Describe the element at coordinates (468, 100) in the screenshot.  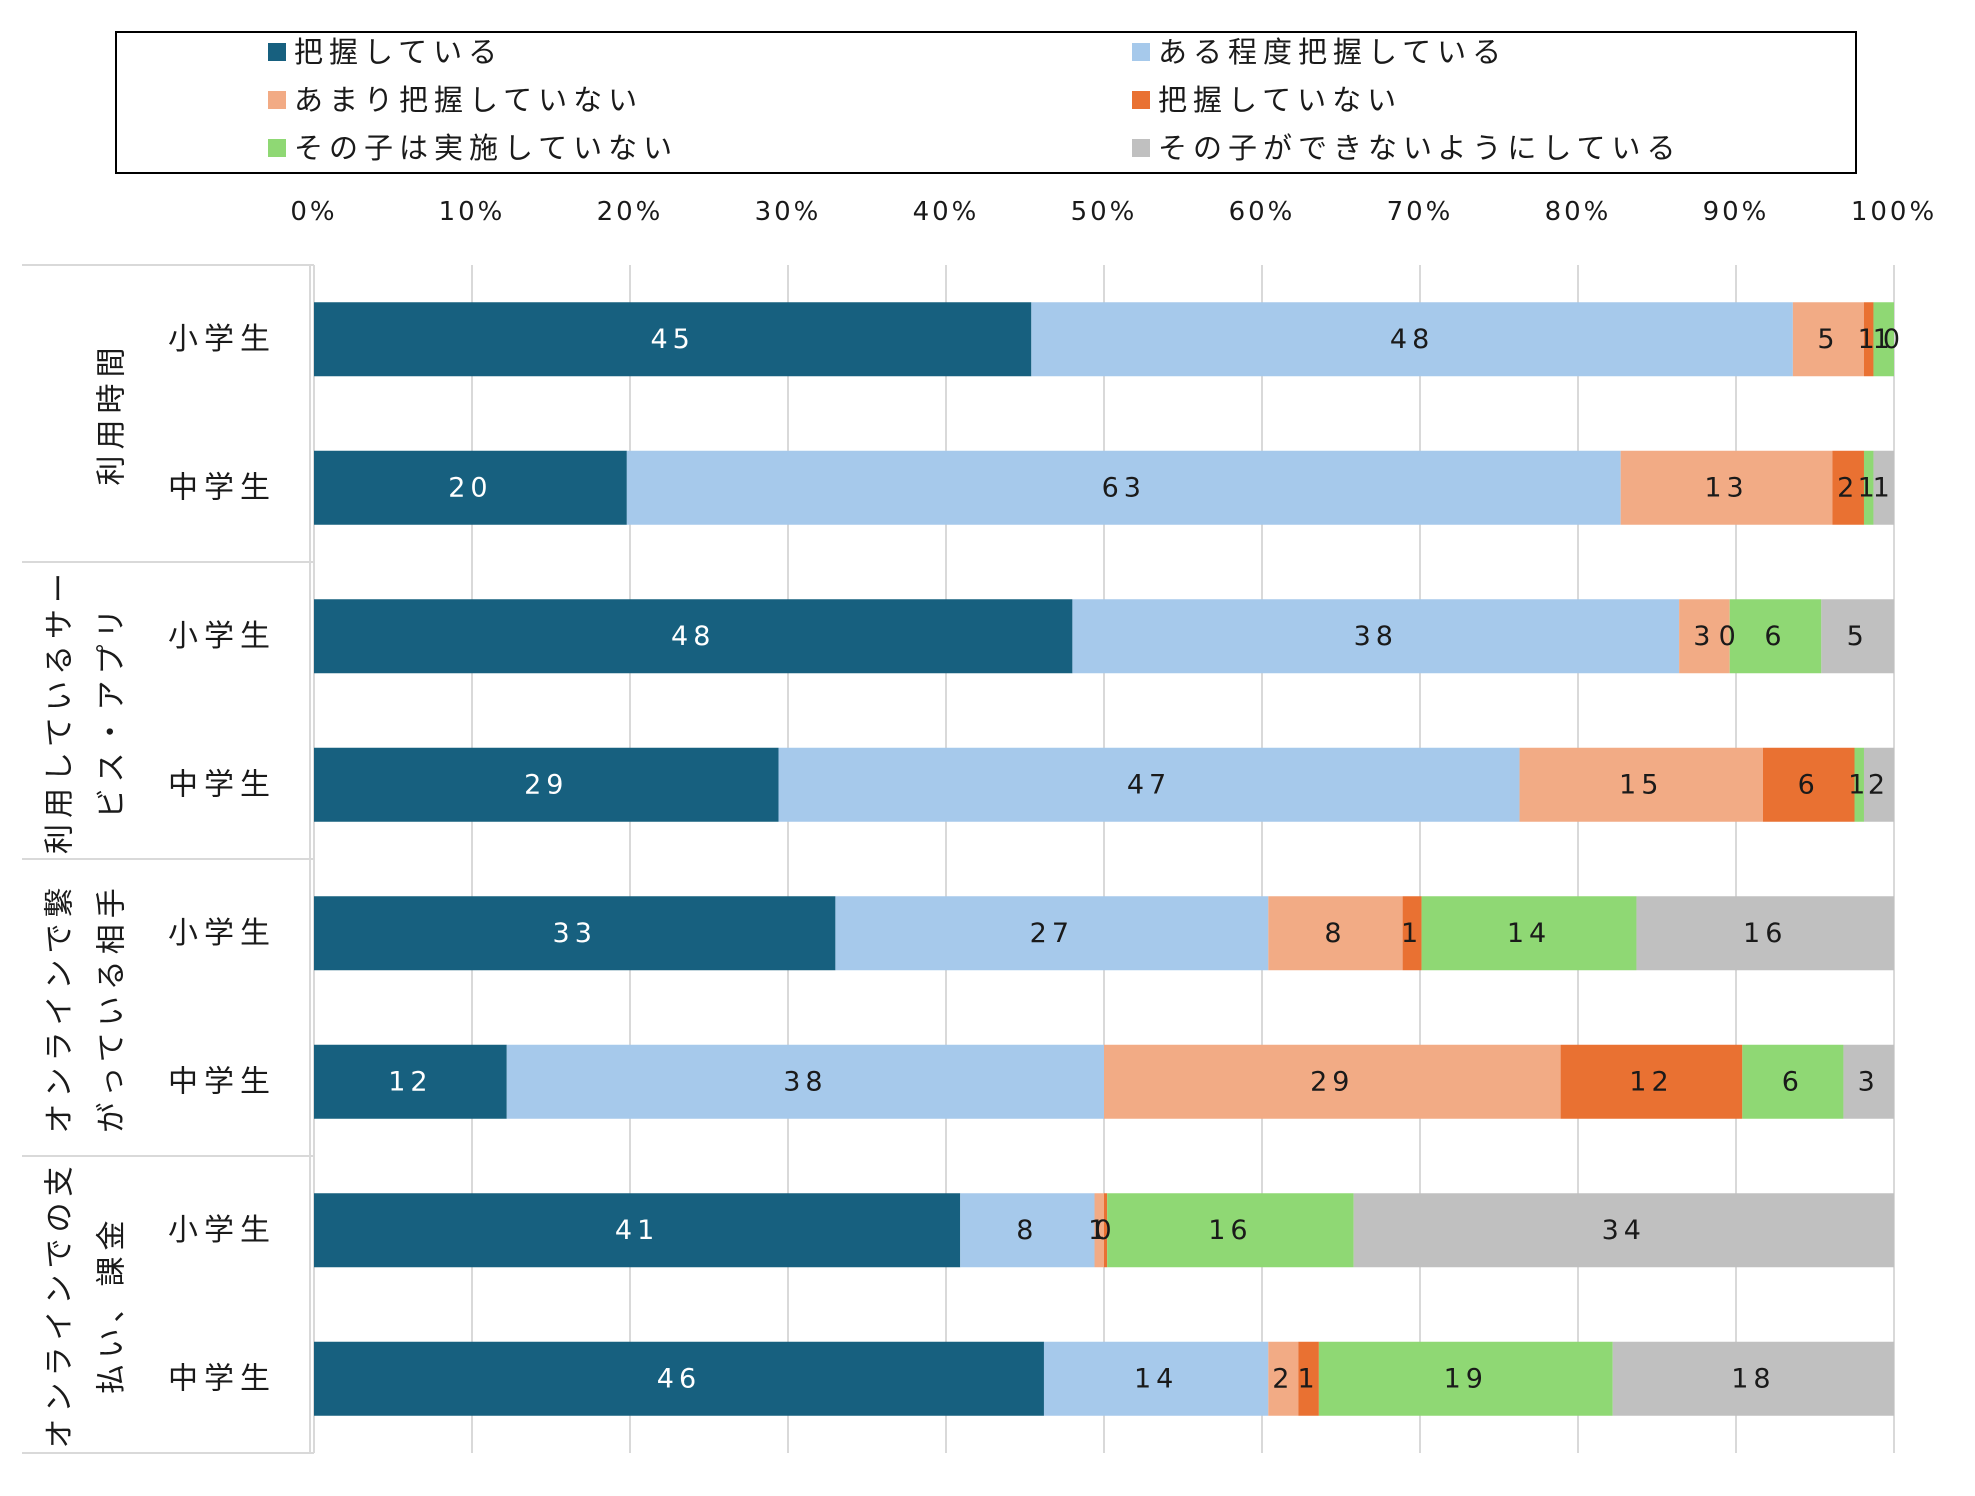
I see `legend-label: あまり把握していない` at that location.